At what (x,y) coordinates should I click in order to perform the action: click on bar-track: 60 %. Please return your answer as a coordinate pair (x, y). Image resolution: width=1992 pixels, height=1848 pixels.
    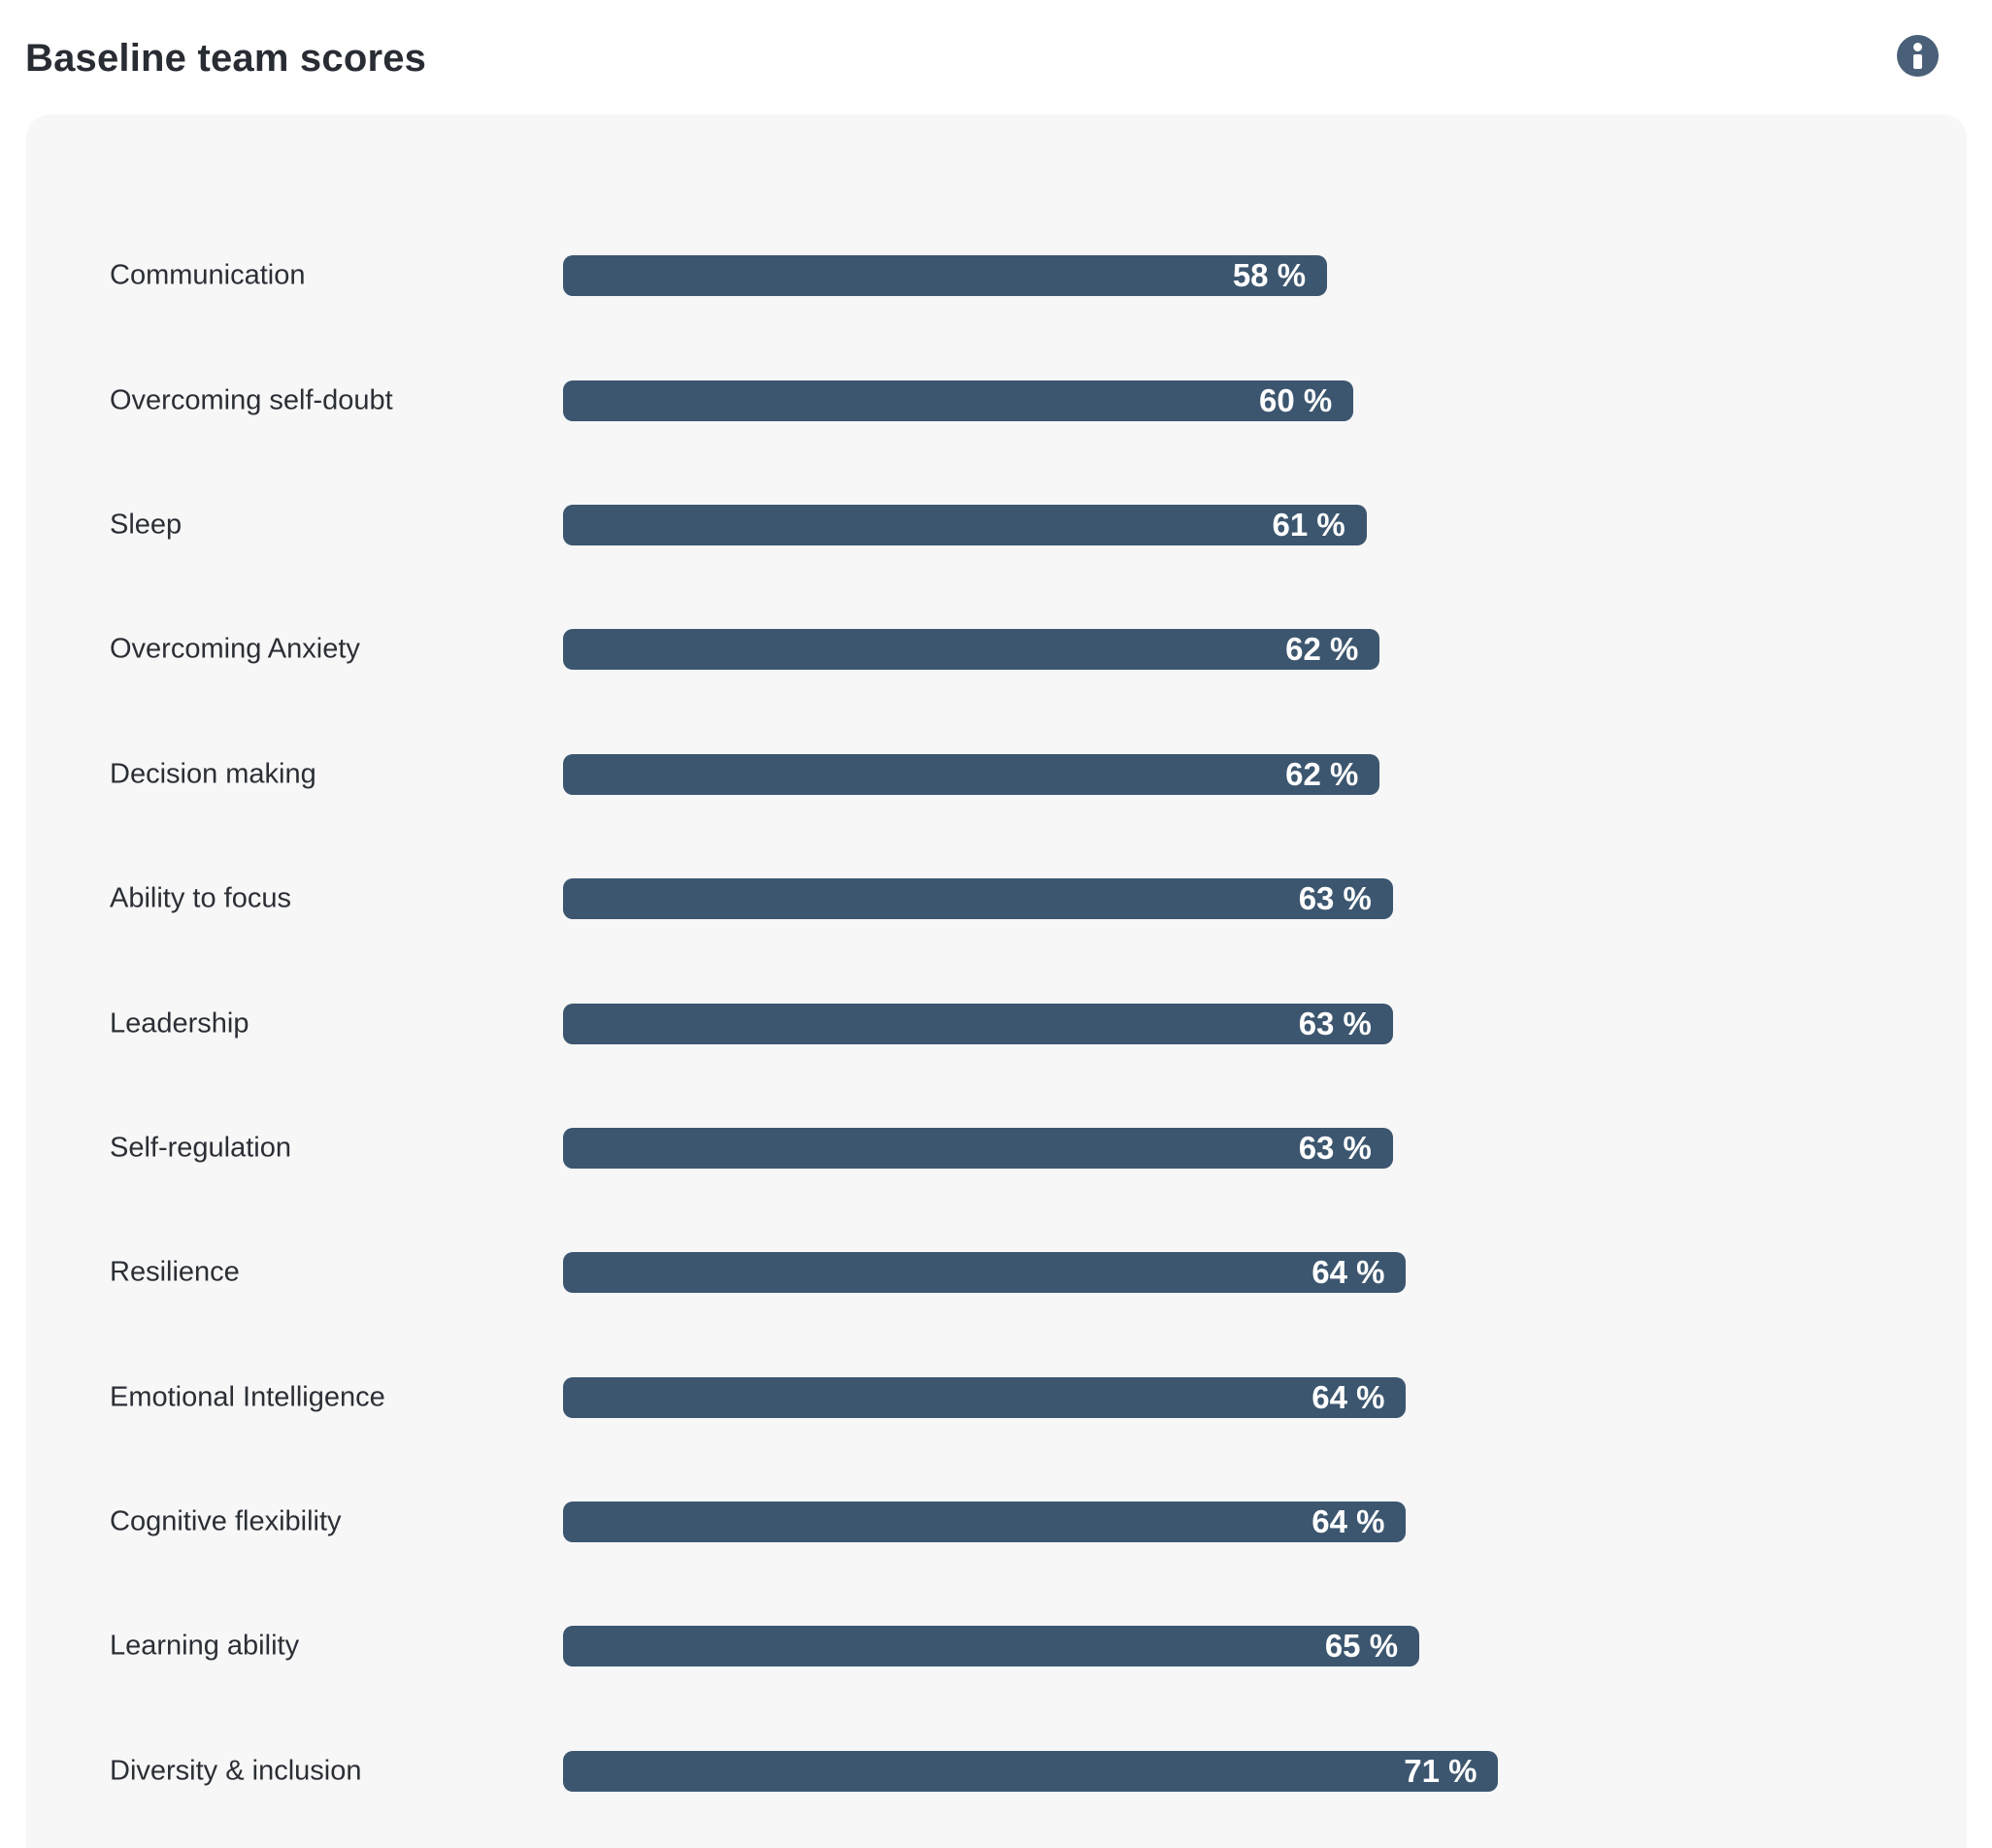
    Looking at the image, I should click on (1221, 400).